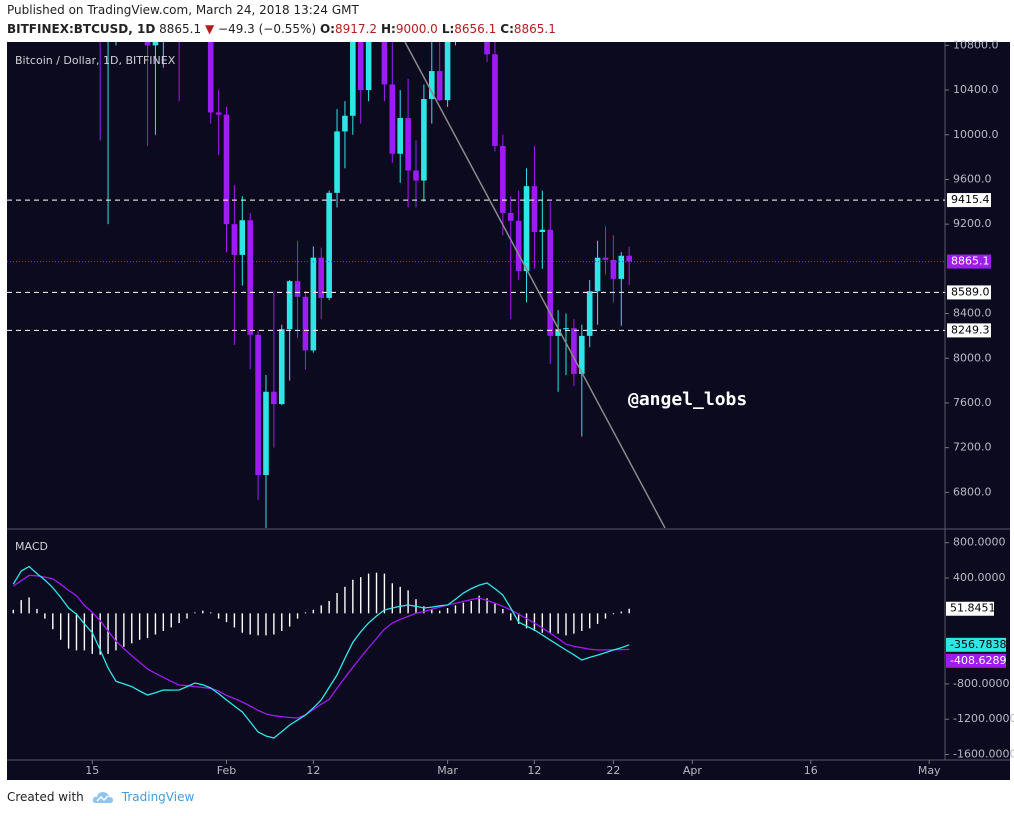 This screenshot has width=1014, height=816. Describe the element at coordinates (102, 797) in the screenshot. I see `brand-icon` at that location.